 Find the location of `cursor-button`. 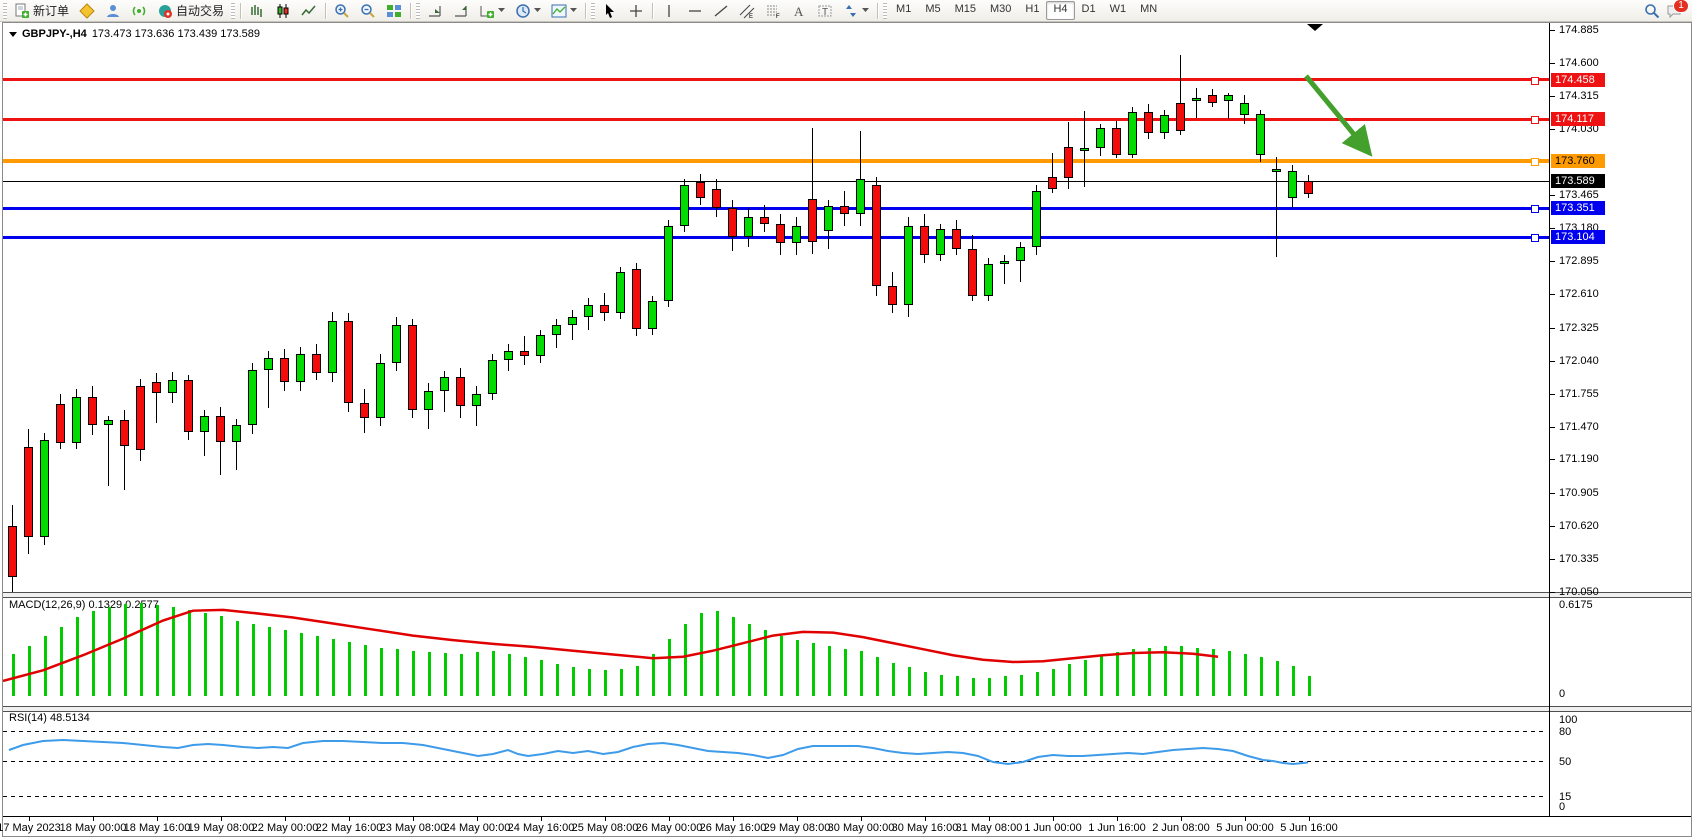

cursor-button is located at coordinates (610, 10).